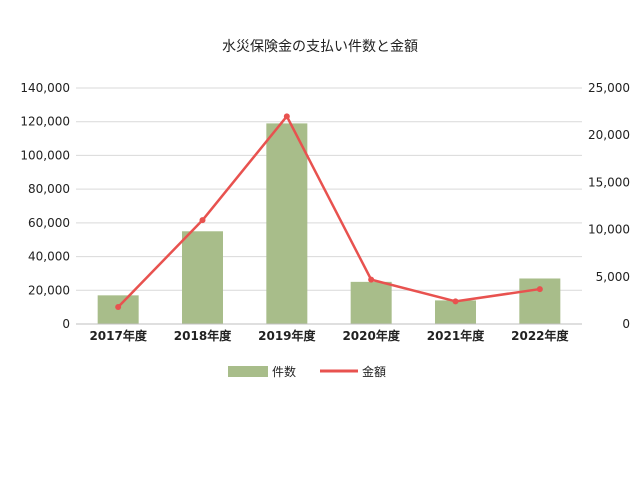 The image size is (640, 480). What do you see at coordinates (626, 324) in the screenshot?
I see `right-tick-label: 0` at bounding box center [626, 324].